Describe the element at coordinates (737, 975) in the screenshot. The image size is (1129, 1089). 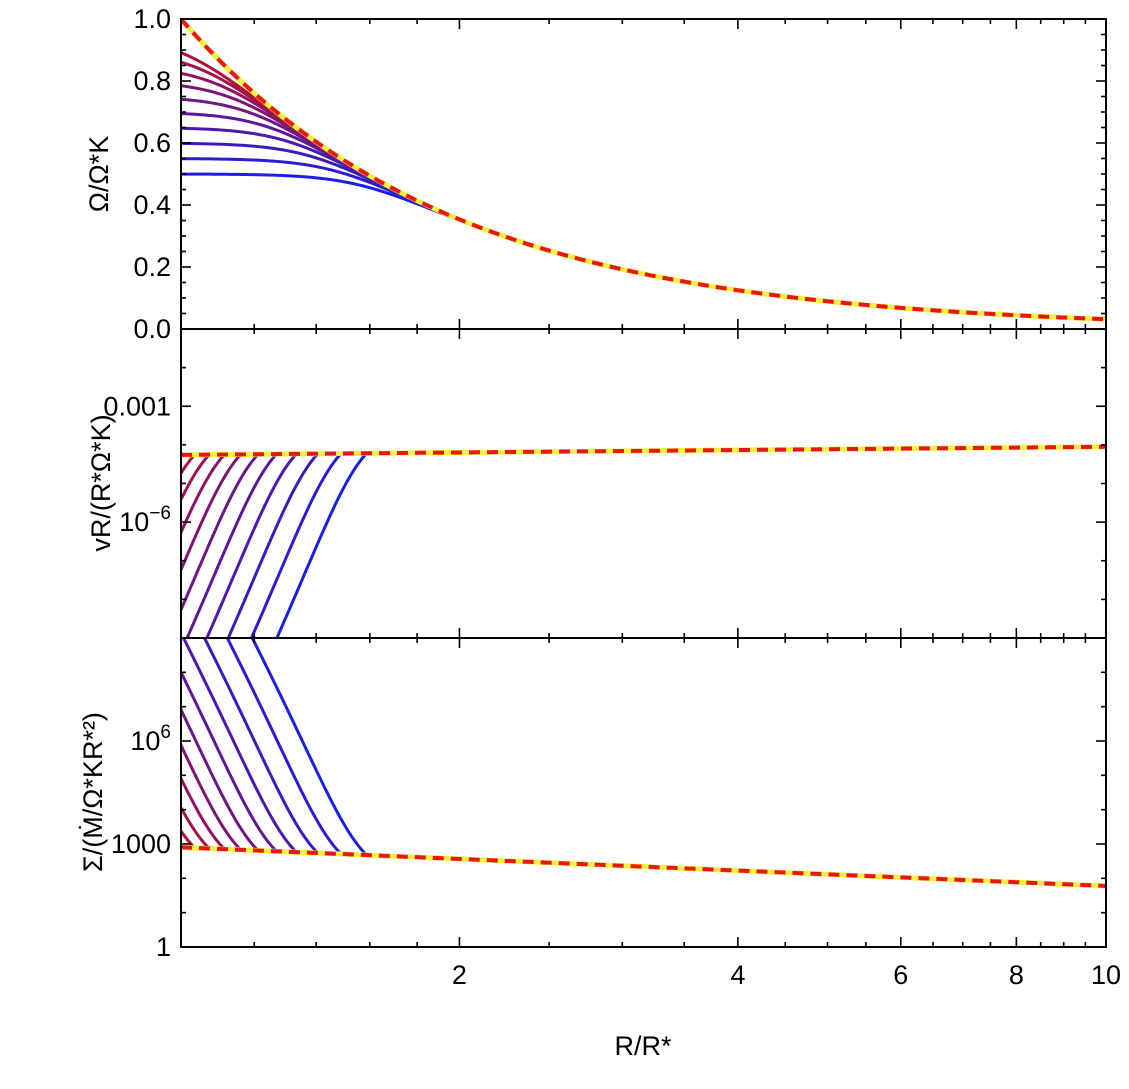
I see `x-tick-label: 4` at that location.